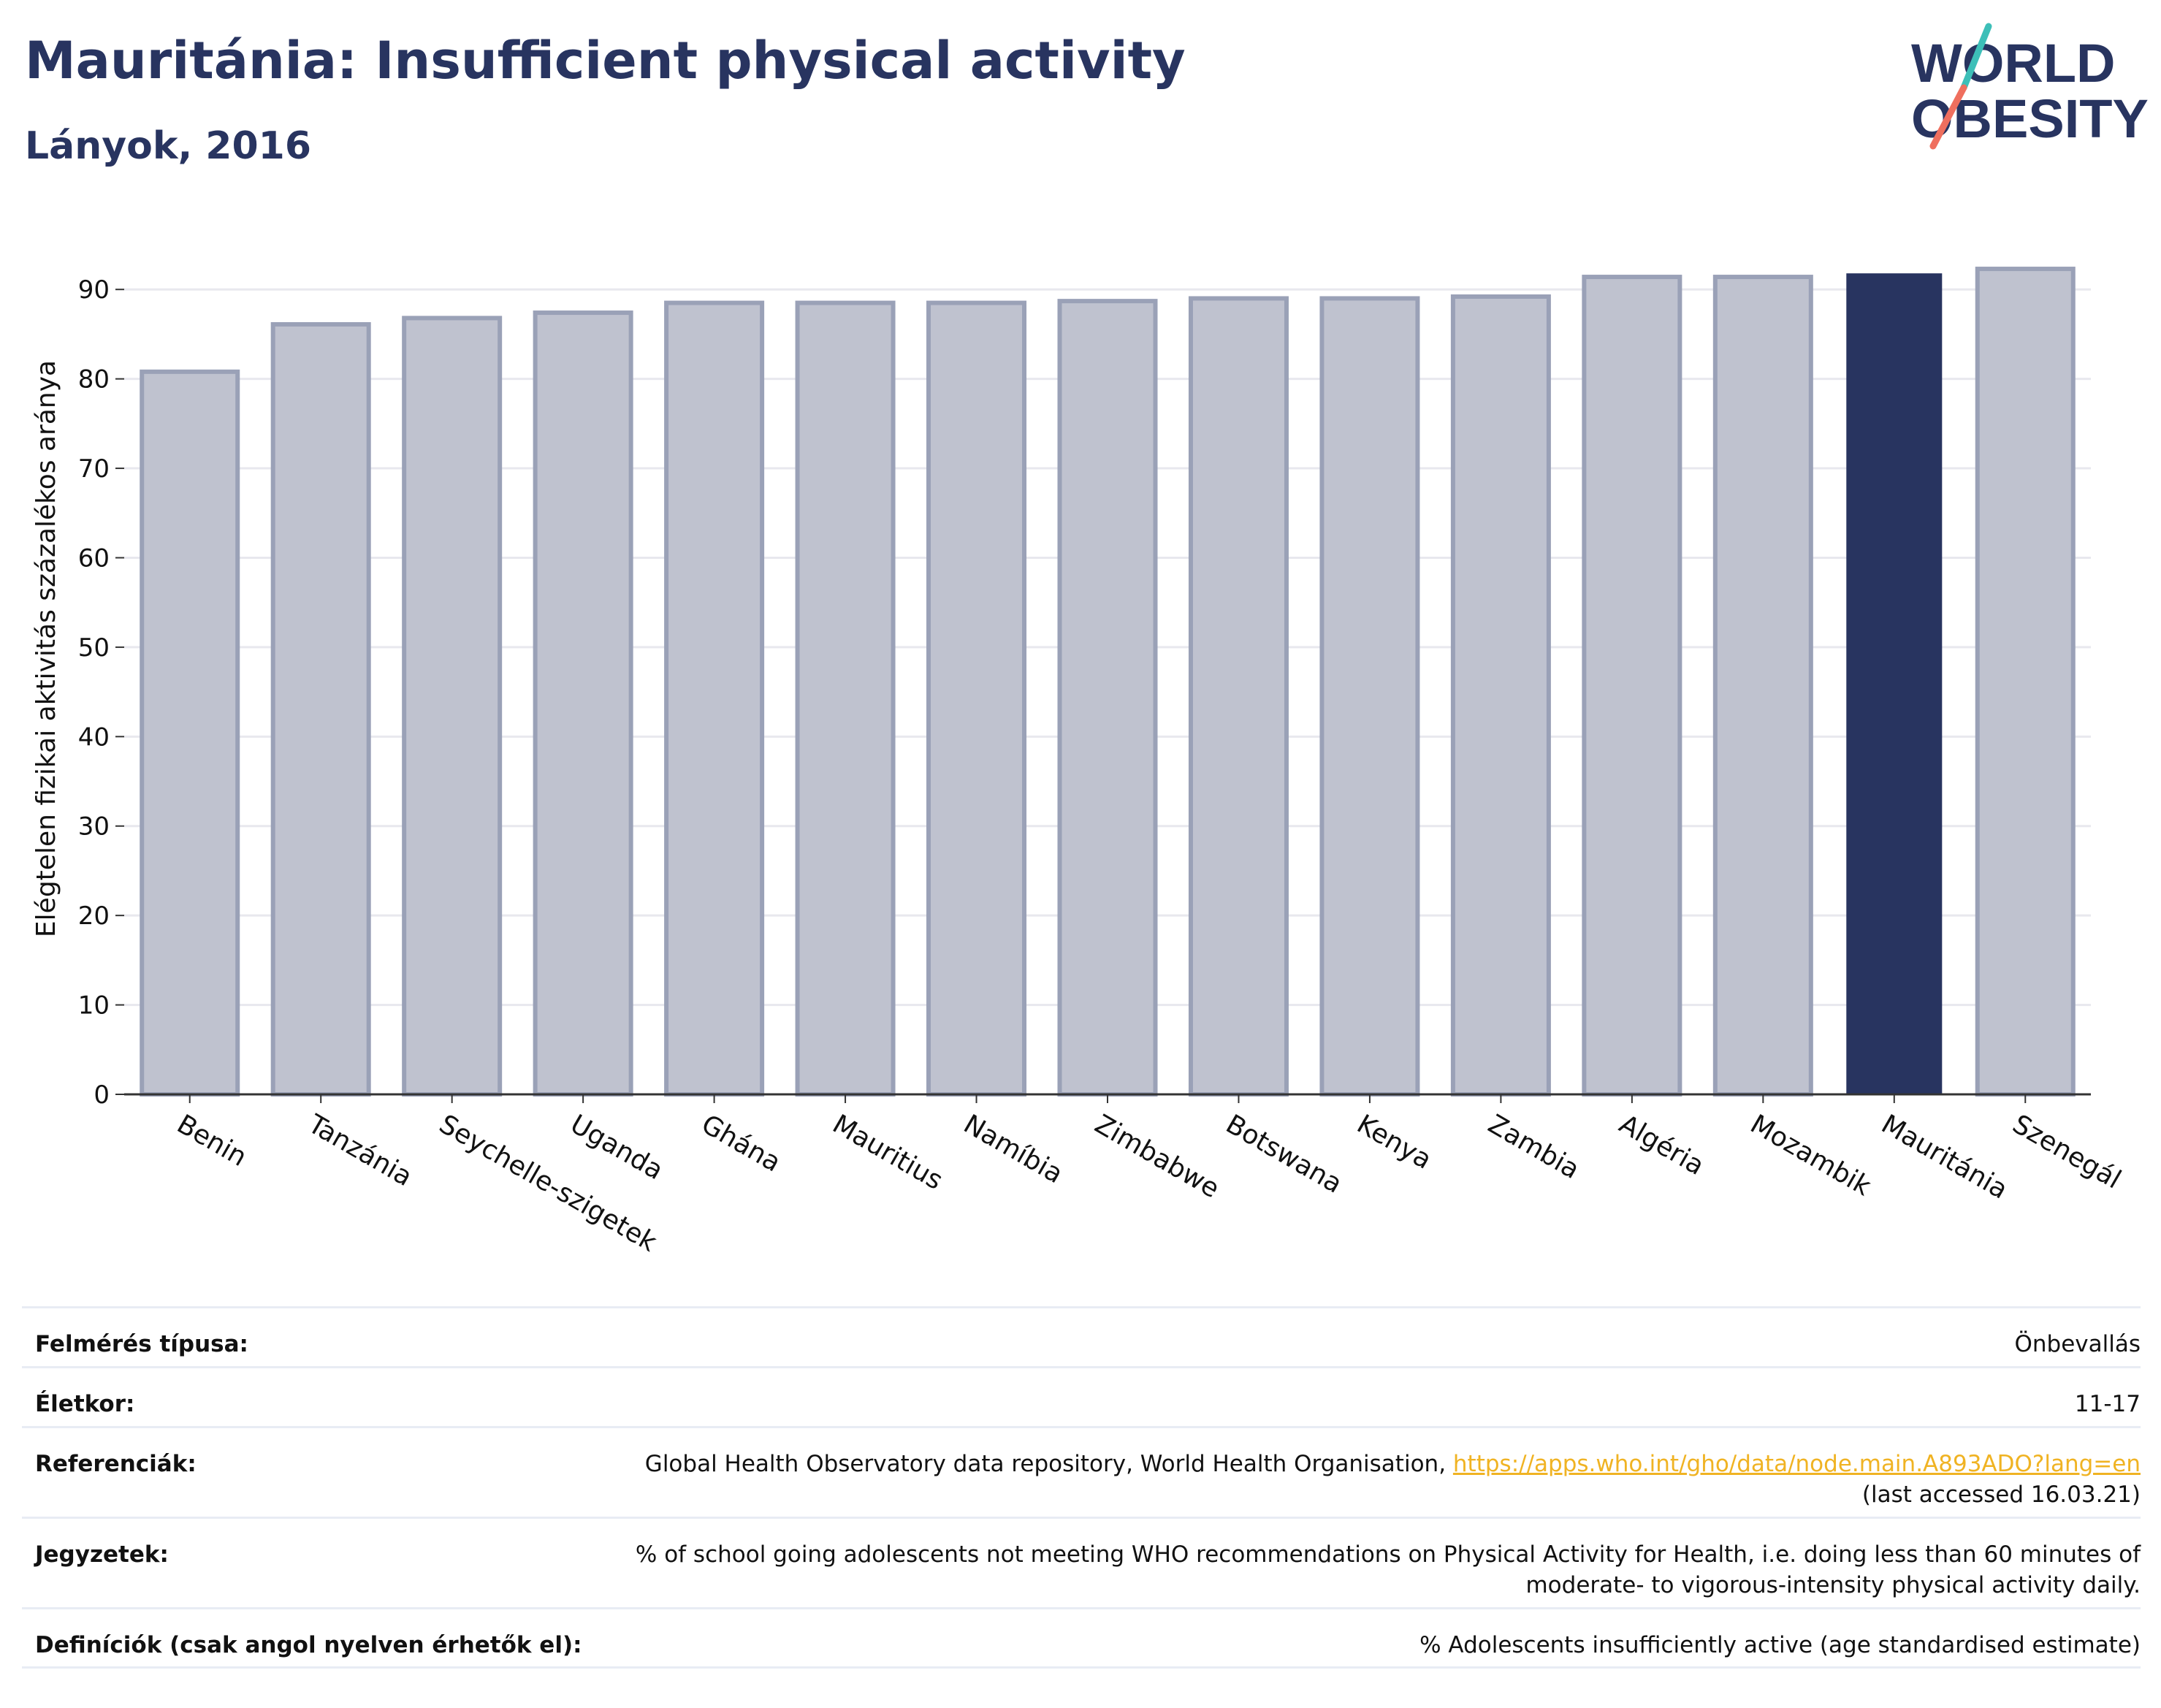  What do you see at coordinates (1762, 686) in the screenshot?
I see `bar-Mozambik` at bounding box center [1762, 686].